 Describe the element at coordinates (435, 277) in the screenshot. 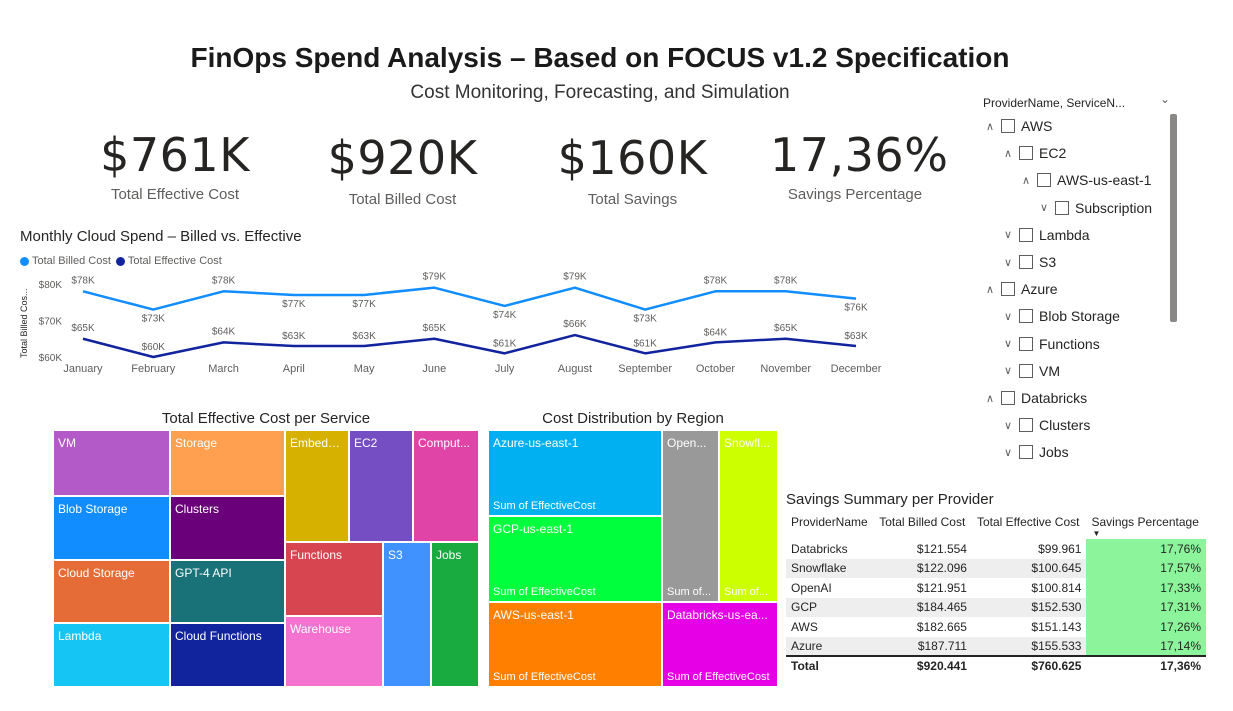

I see `data-label: $79K` at that location.